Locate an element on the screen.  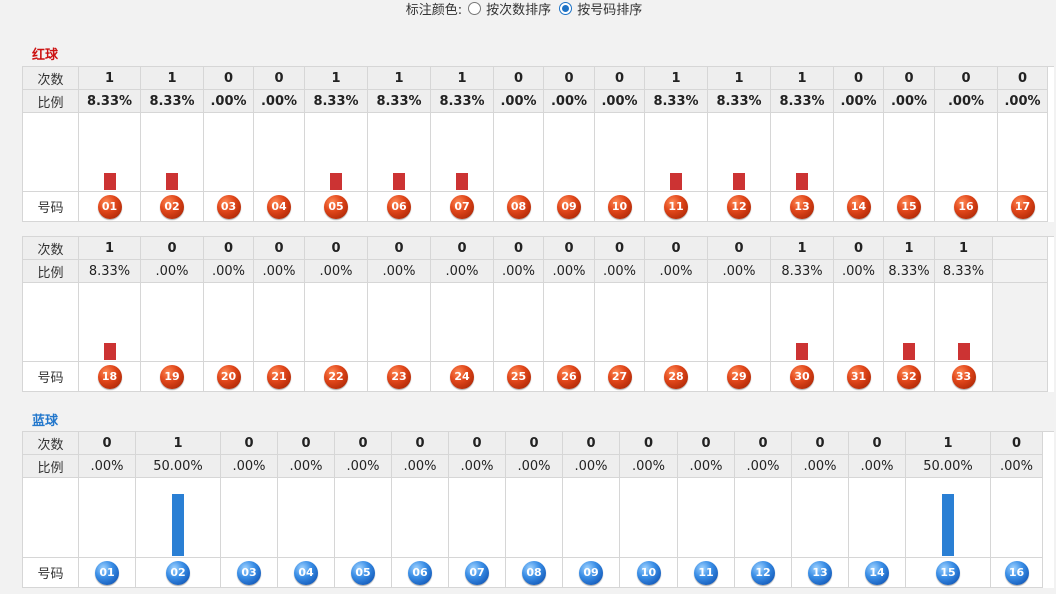
sort-by-count-radio-icon is located at coordinates (475, 8).